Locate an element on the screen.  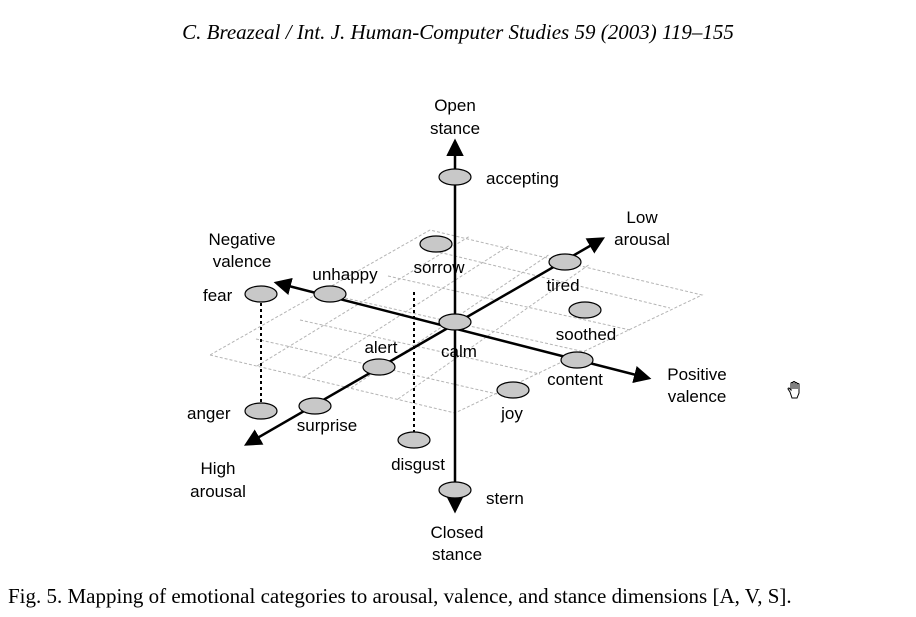
axis-open-stance-2: stance is located at coordinates (455, 128).